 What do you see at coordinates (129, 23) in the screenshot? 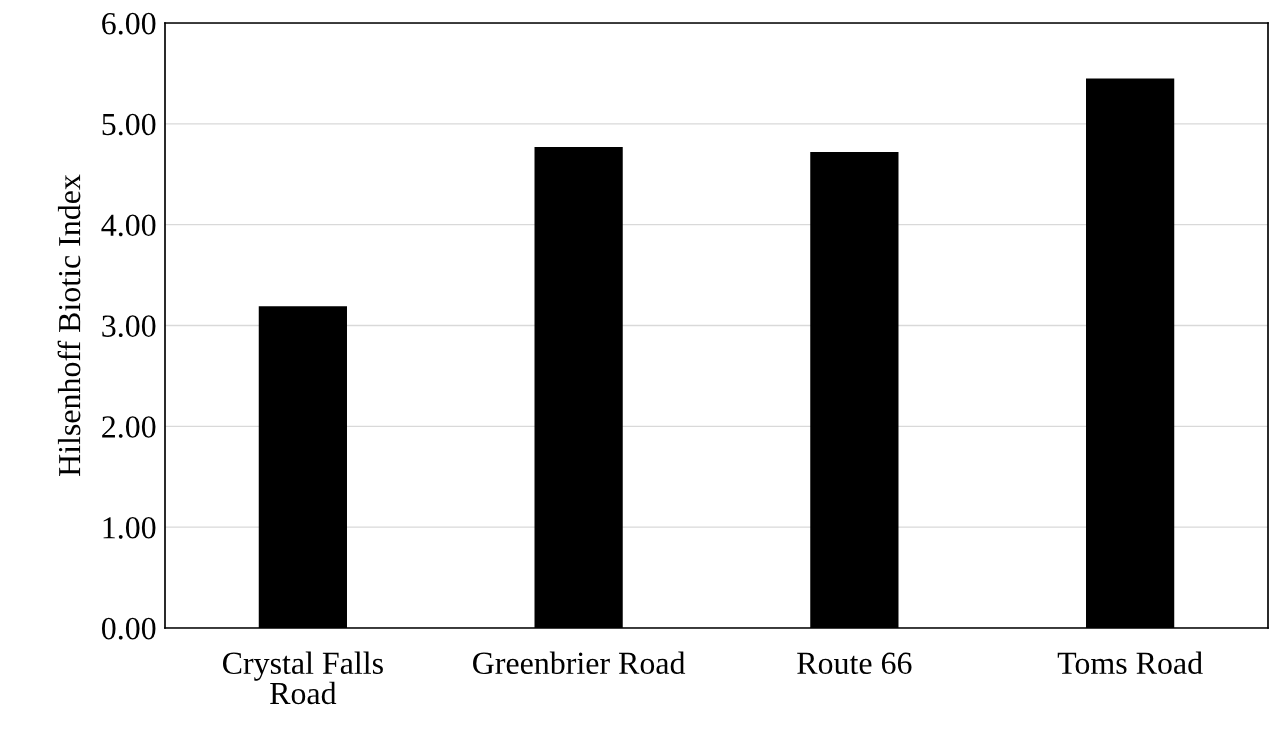
I see `y-tick-label: 6.00` at bounding box center [129, 23].